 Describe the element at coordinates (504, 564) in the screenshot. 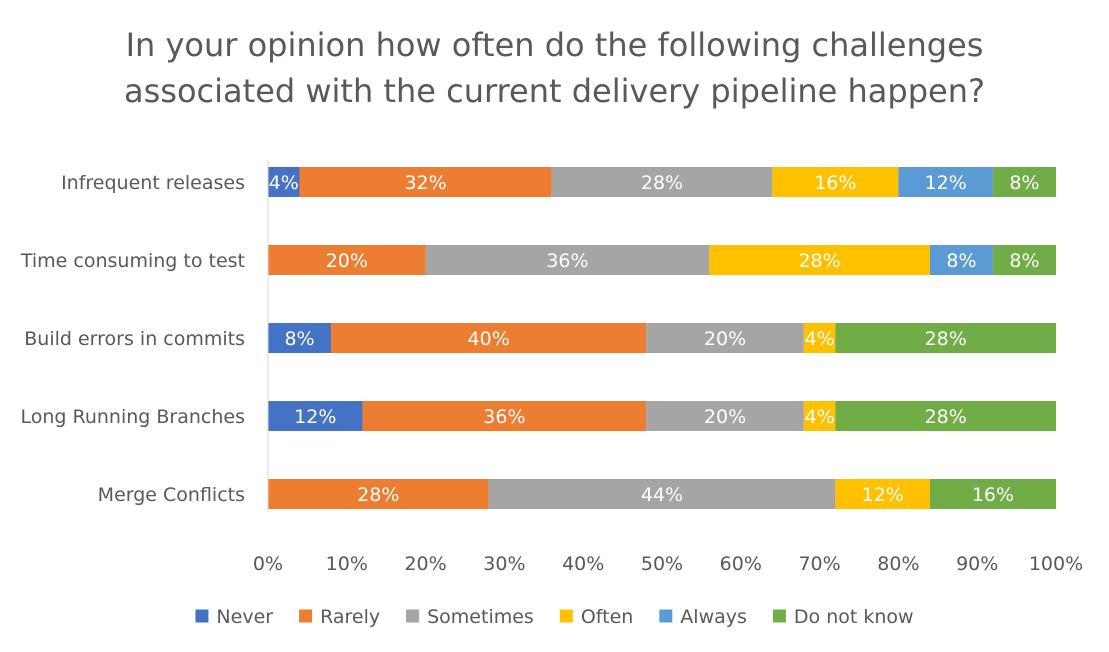

I see `x-tick-label: 30%` at that location.